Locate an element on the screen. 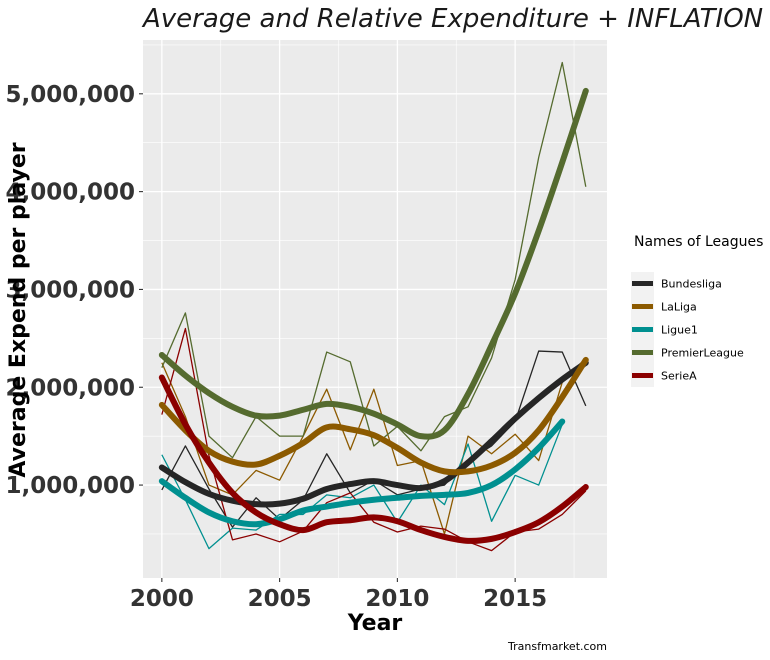 Image resolution: width=770 pixels, height=660 pixels. smooth-line-seriea is located at coordinates (373, 459).